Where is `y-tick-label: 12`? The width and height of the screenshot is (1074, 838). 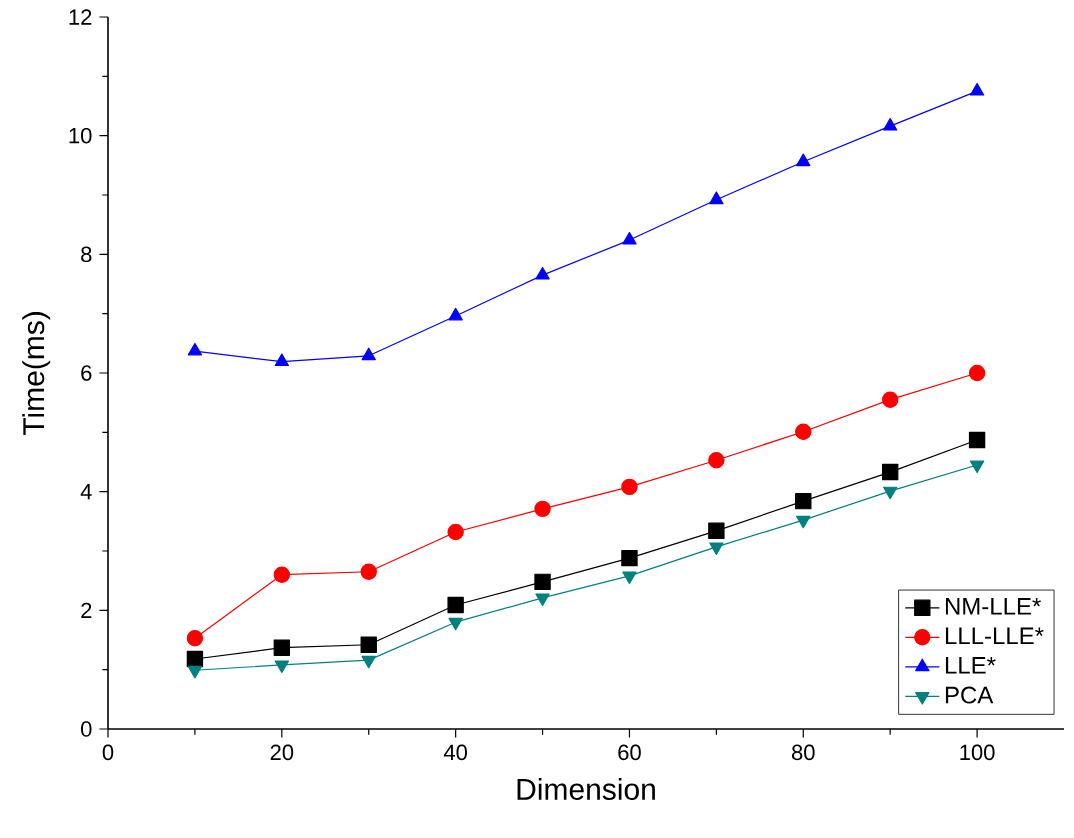
y-tick-label: 12 is located at coordinates (80, 17).